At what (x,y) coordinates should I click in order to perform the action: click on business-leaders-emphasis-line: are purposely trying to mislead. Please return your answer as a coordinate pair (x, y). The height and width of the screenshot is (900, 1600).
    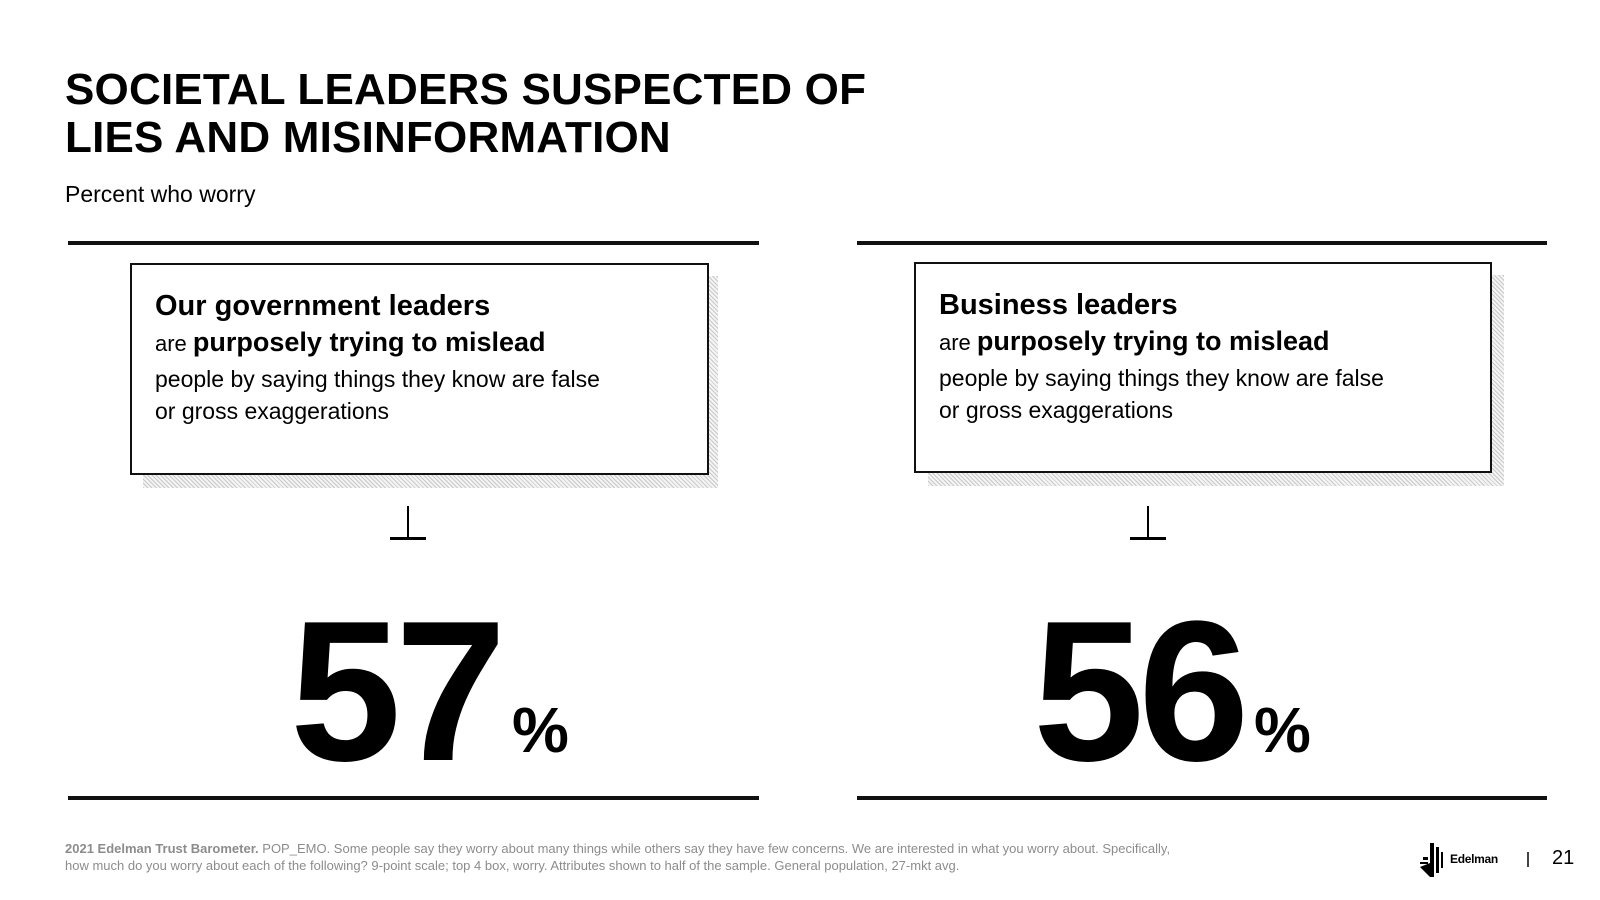
    Looking at the image, I should click on (1203, 342).